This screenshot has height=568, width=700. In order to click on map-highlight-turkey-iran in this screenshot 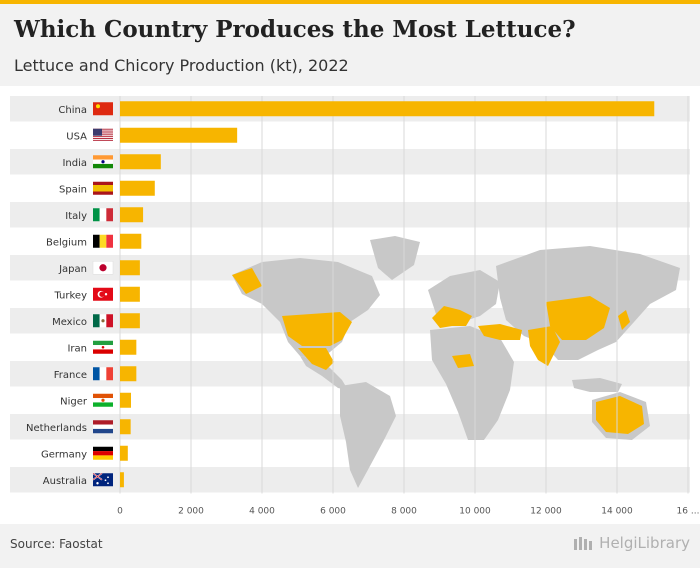, I will do `click(500, 332)`.